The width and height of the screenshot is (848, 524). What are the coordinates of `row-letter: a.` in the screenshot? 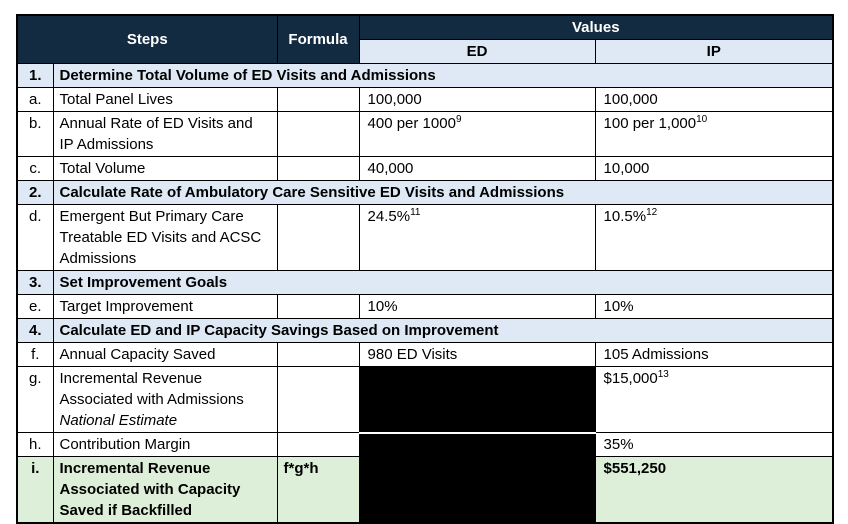 It's located at (35, 99).